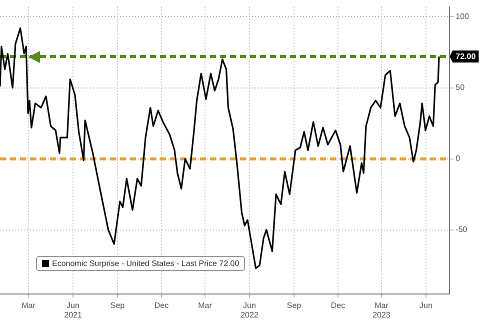 Image resolution: width=485 pixels, height=323 pixels. I want to click on annotation: 72.00, so click(466, 57).